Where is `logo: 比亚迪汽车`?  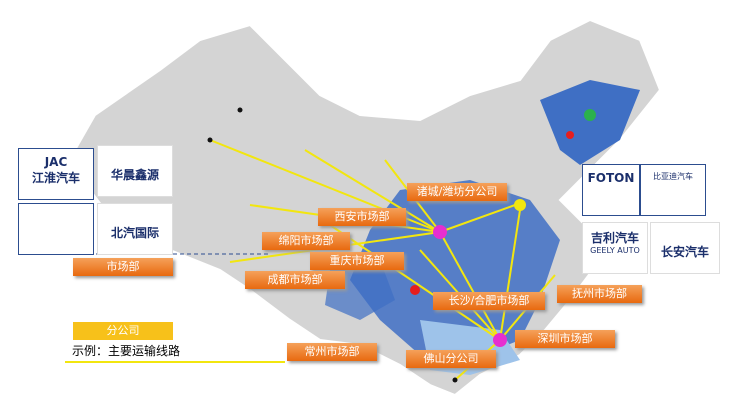 logo: 比亚迪汽车 is located at coordinates (673, 190).